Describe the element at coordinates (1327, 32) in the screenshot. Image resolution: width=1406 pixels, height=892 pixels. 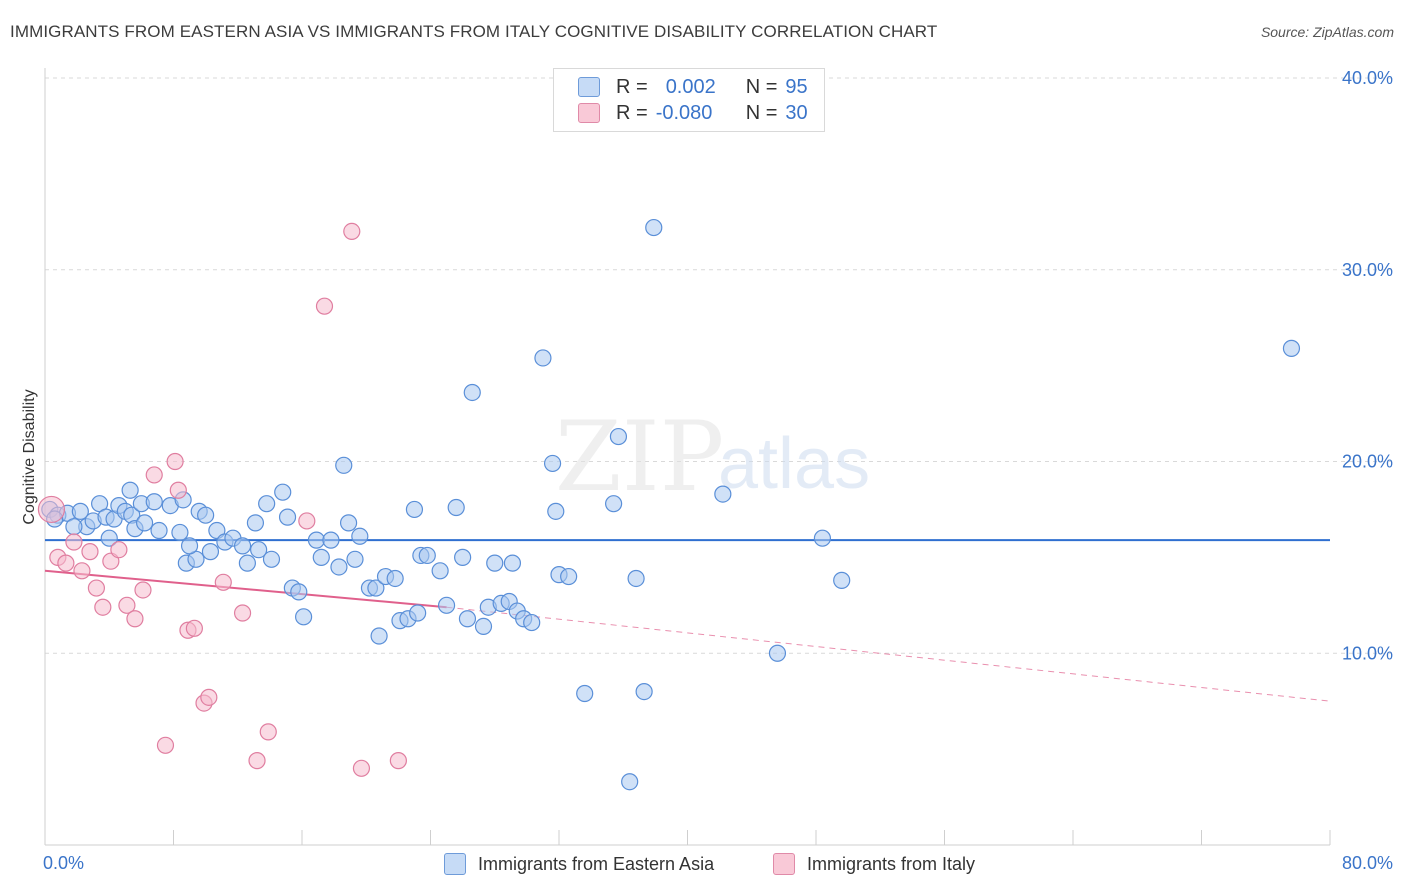
I see `source-label: Source: ZipAtlas.com` at that location.